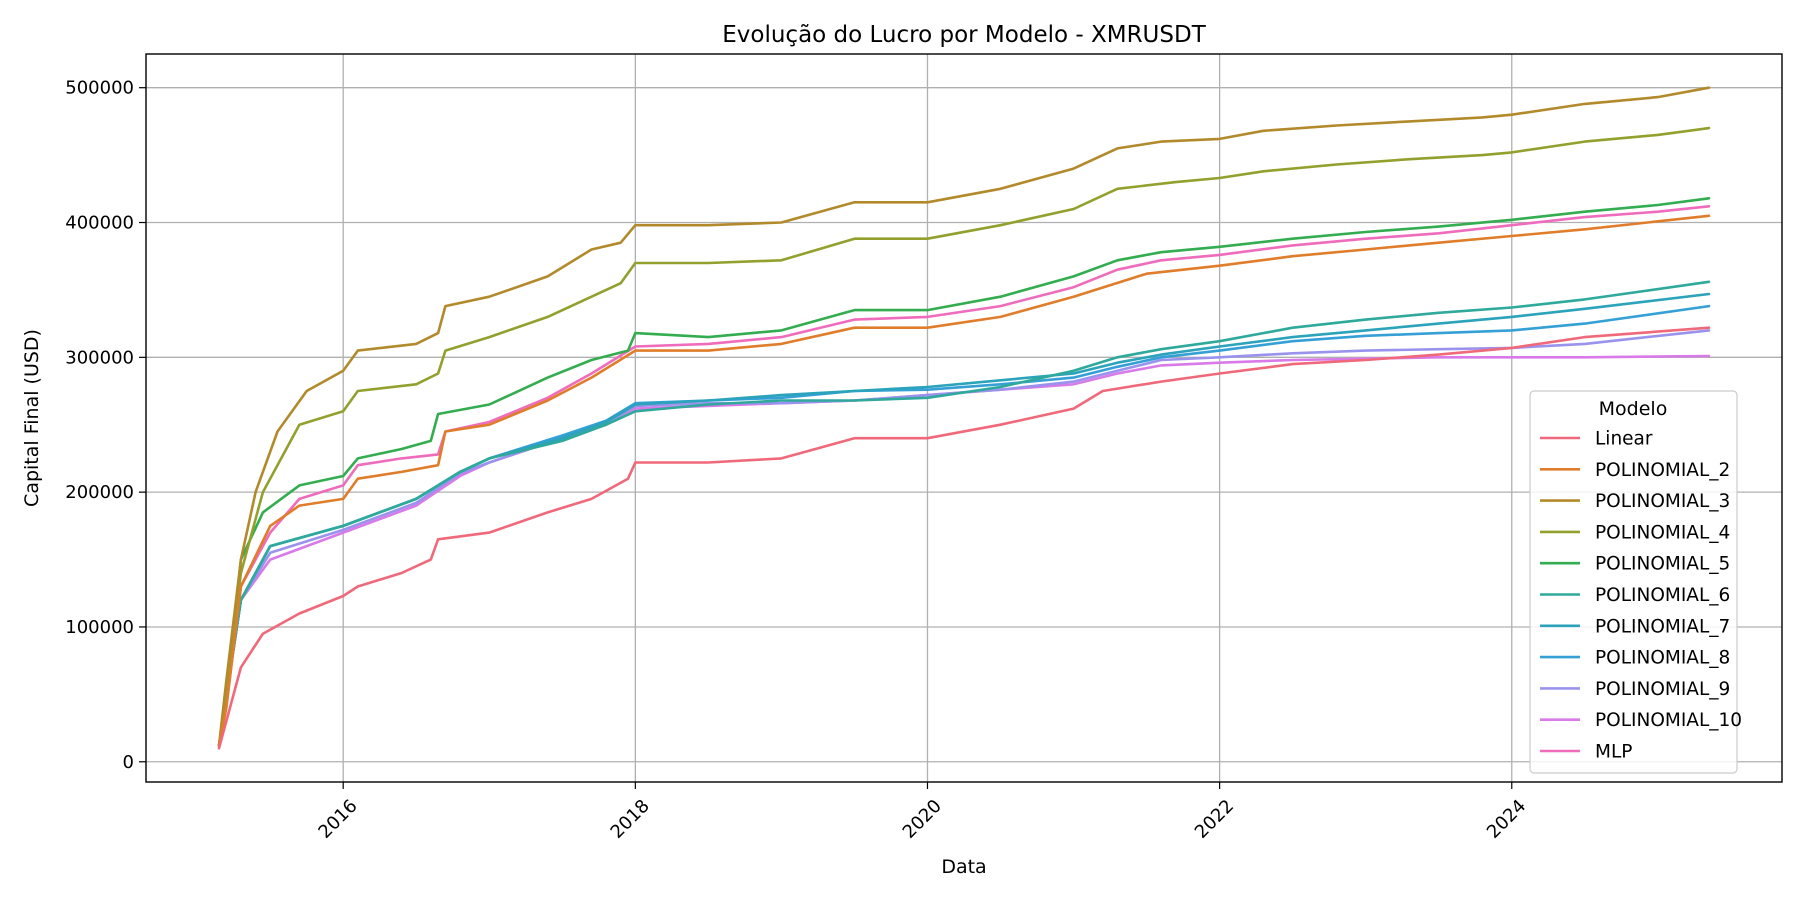  What do you see at coordinates (1668, 720) in the screenshot?
I see `legend-label: POLINOMIAL_10` at bounding box center [1668, 720].